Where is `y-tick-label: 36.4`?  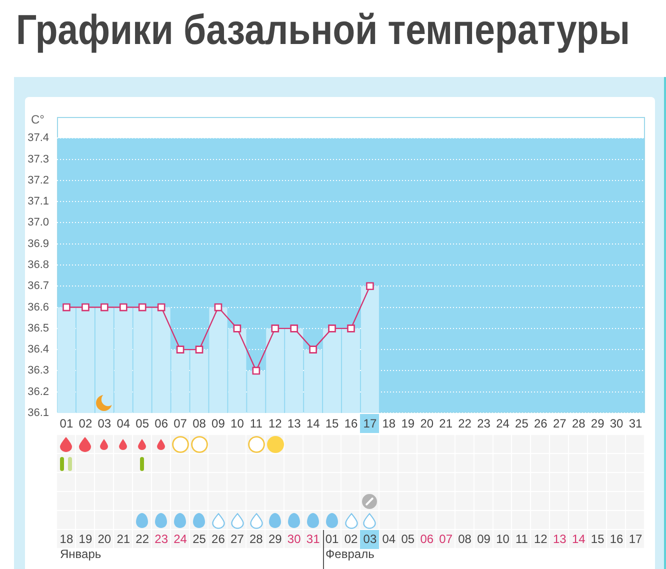
y-tick-label: 36.4 is located at coordinates (38, 350).